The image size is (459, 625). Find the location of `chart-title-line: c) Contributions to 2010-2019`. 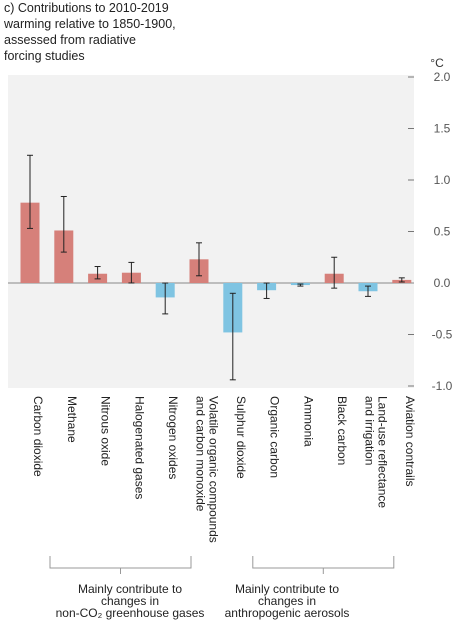

chart-title-line: c) Contributions to 2010-2019 is located at coordinates (86, 8).